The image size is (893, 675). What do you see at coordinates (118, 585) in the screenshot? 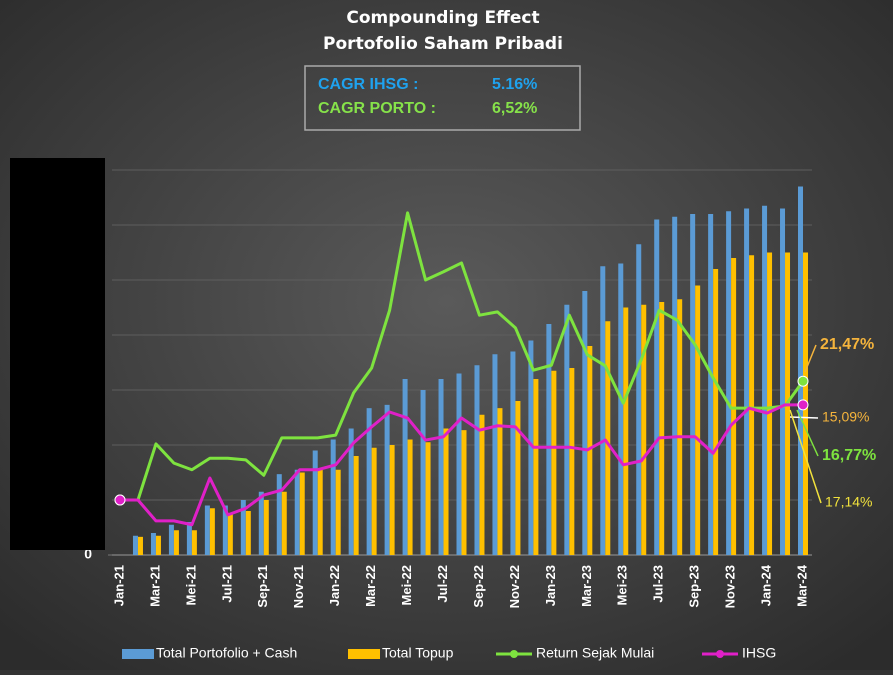
I see `x-tick-label: Jan-21` at bounding box center [118, 585].